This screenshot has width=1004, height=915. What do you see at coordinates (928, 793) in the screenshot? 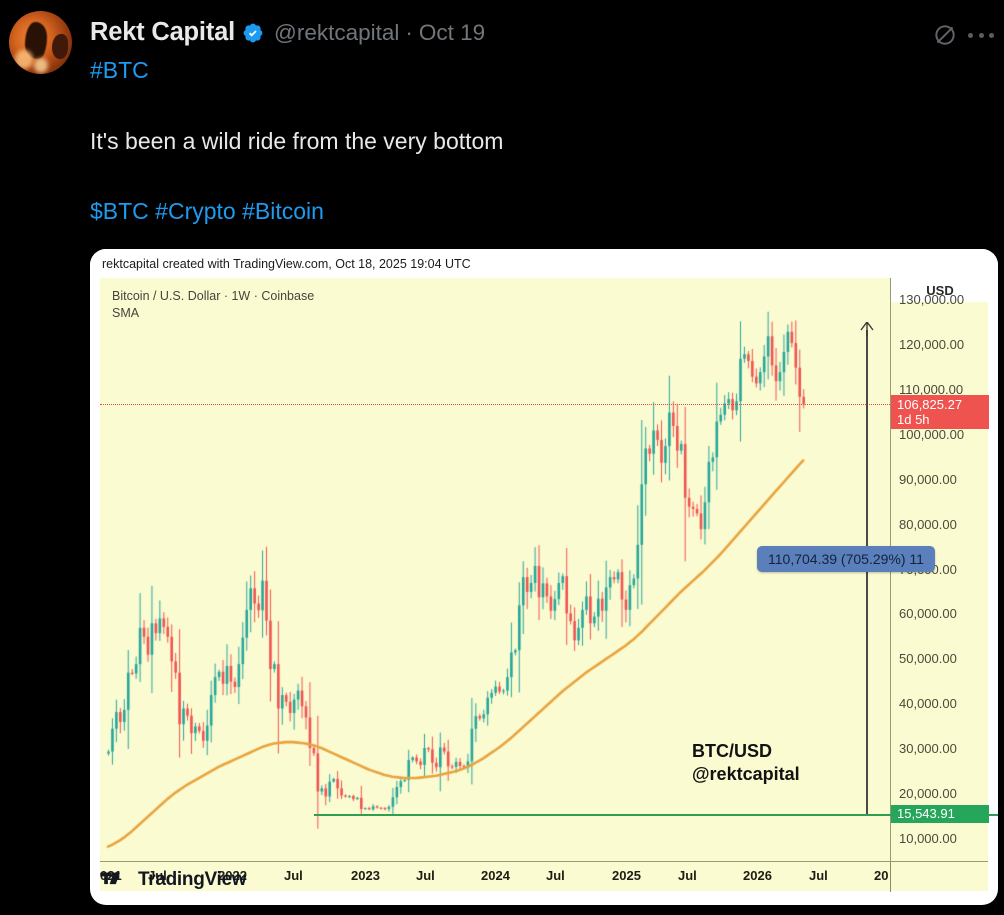
I see `price-tick: 20,000.00` at bounding box center [928, 793].